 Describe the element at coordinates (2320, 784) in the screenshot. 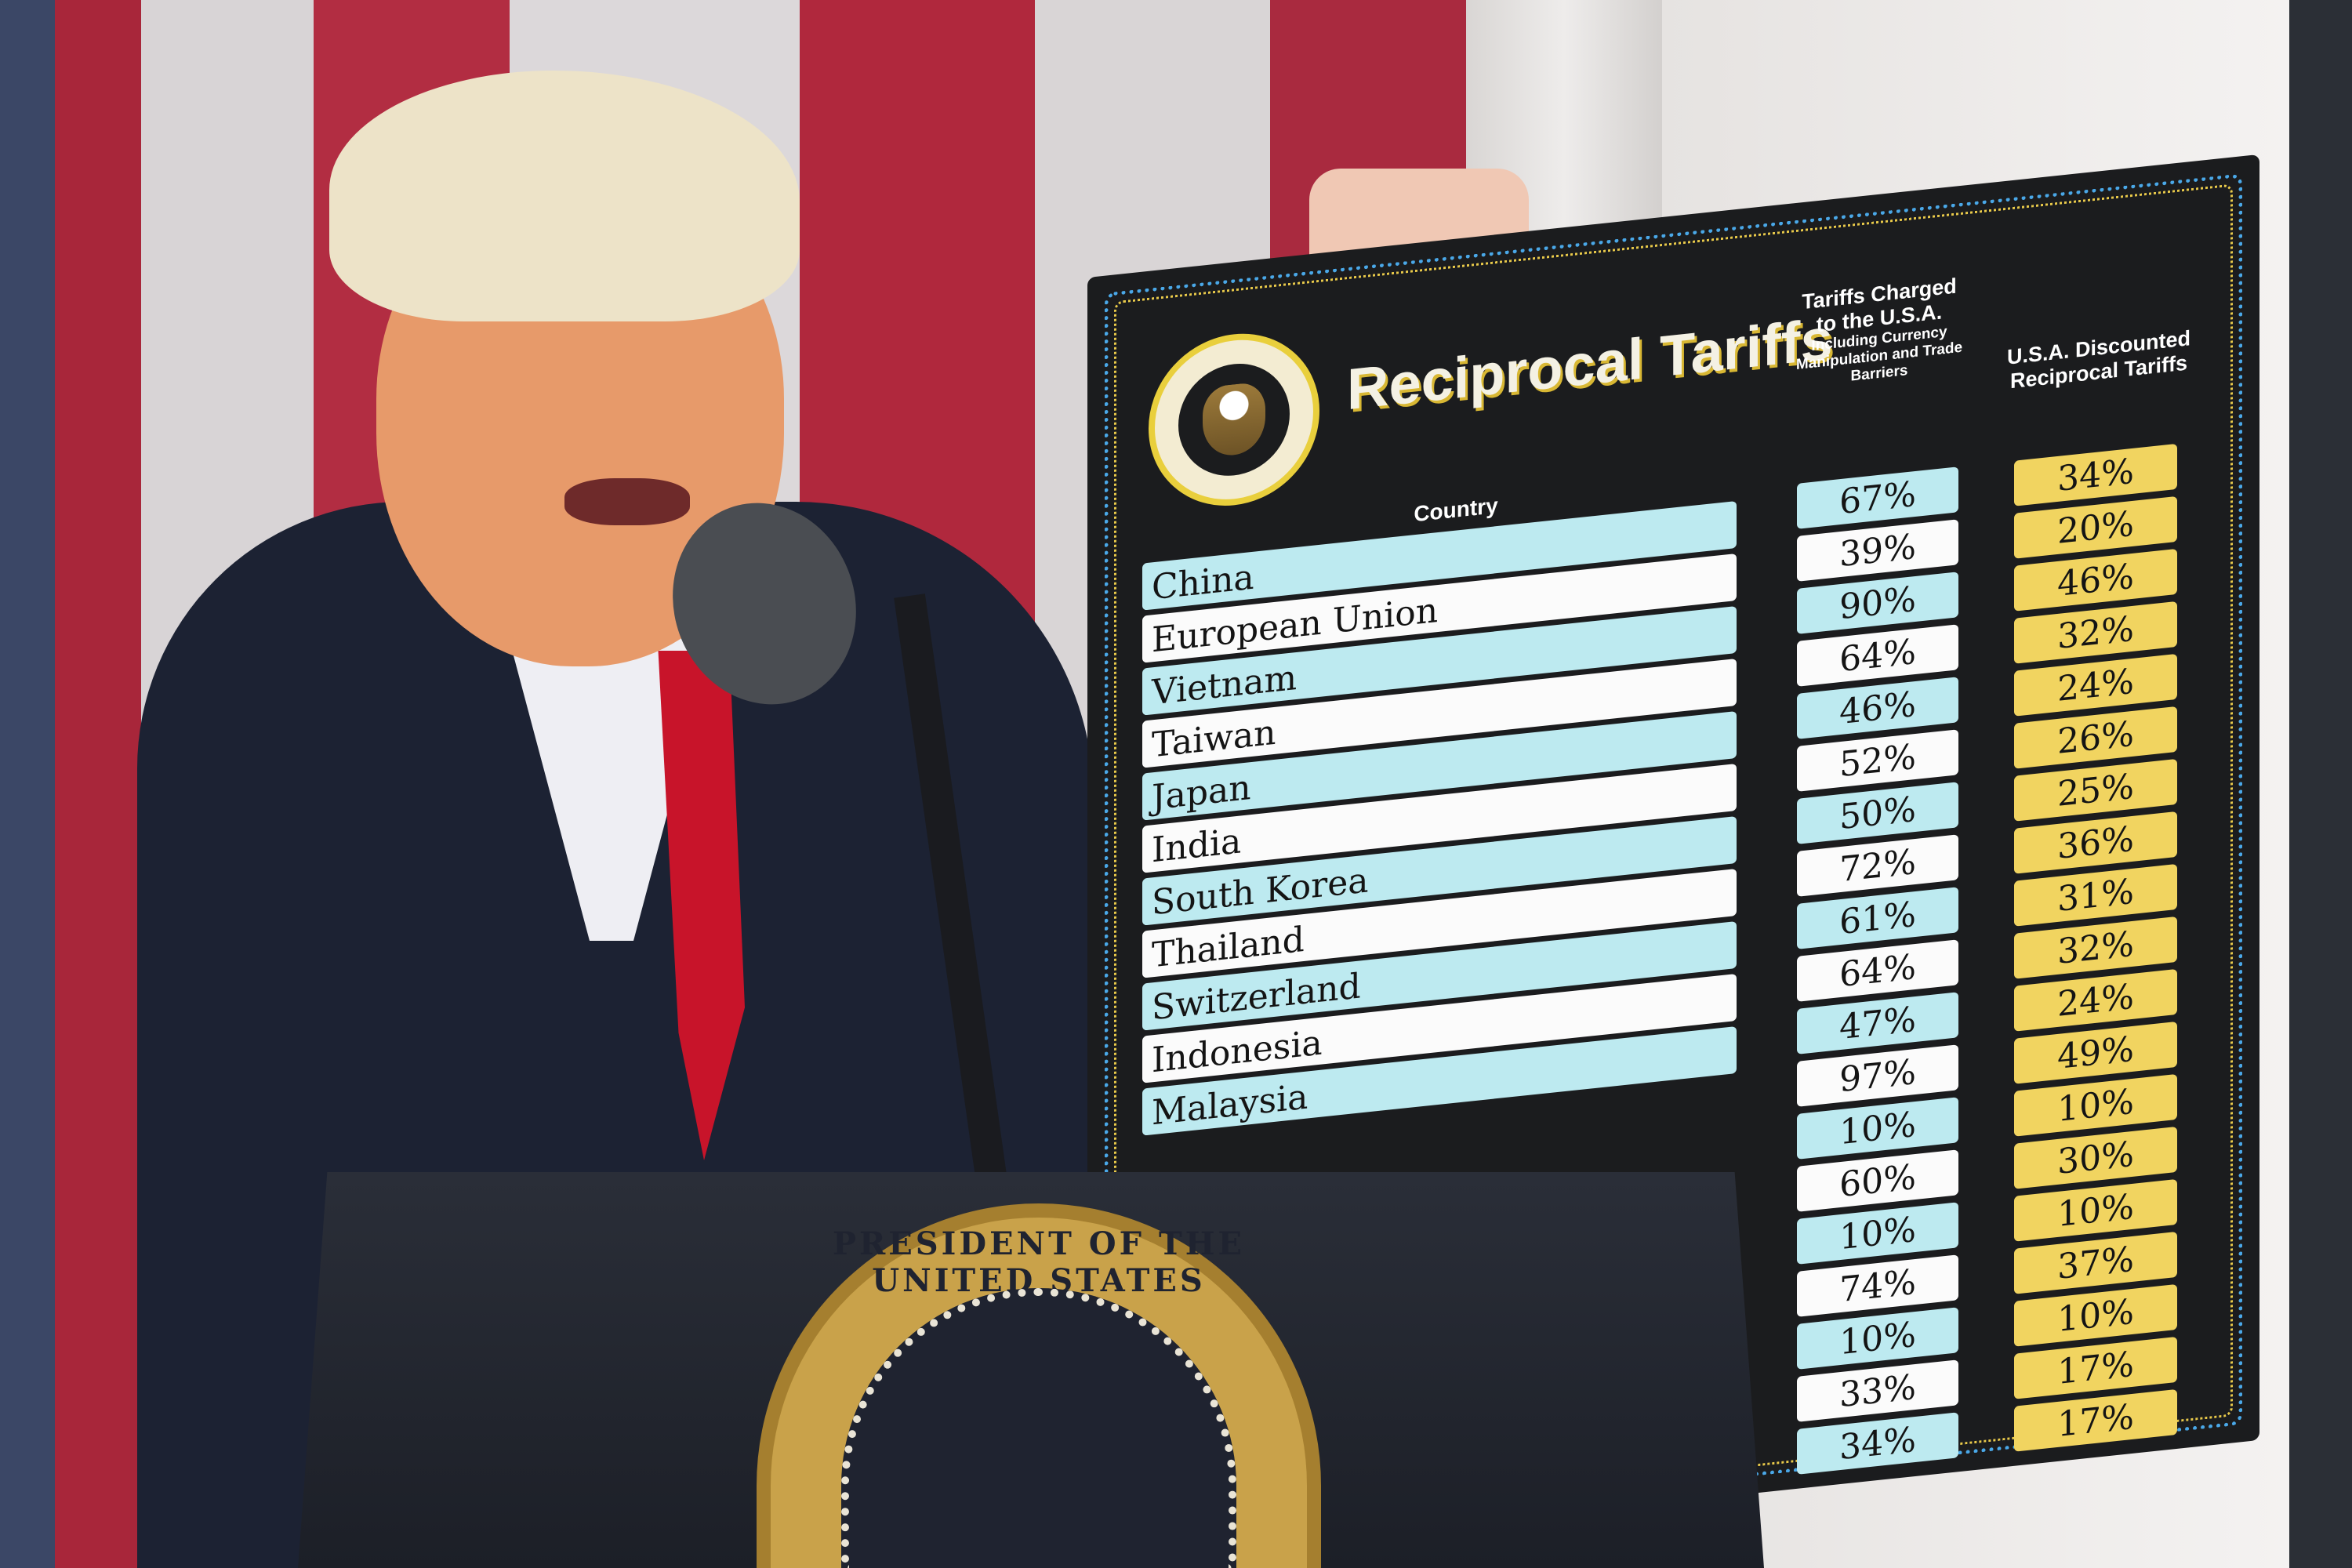

I see `background-edge` at that location.